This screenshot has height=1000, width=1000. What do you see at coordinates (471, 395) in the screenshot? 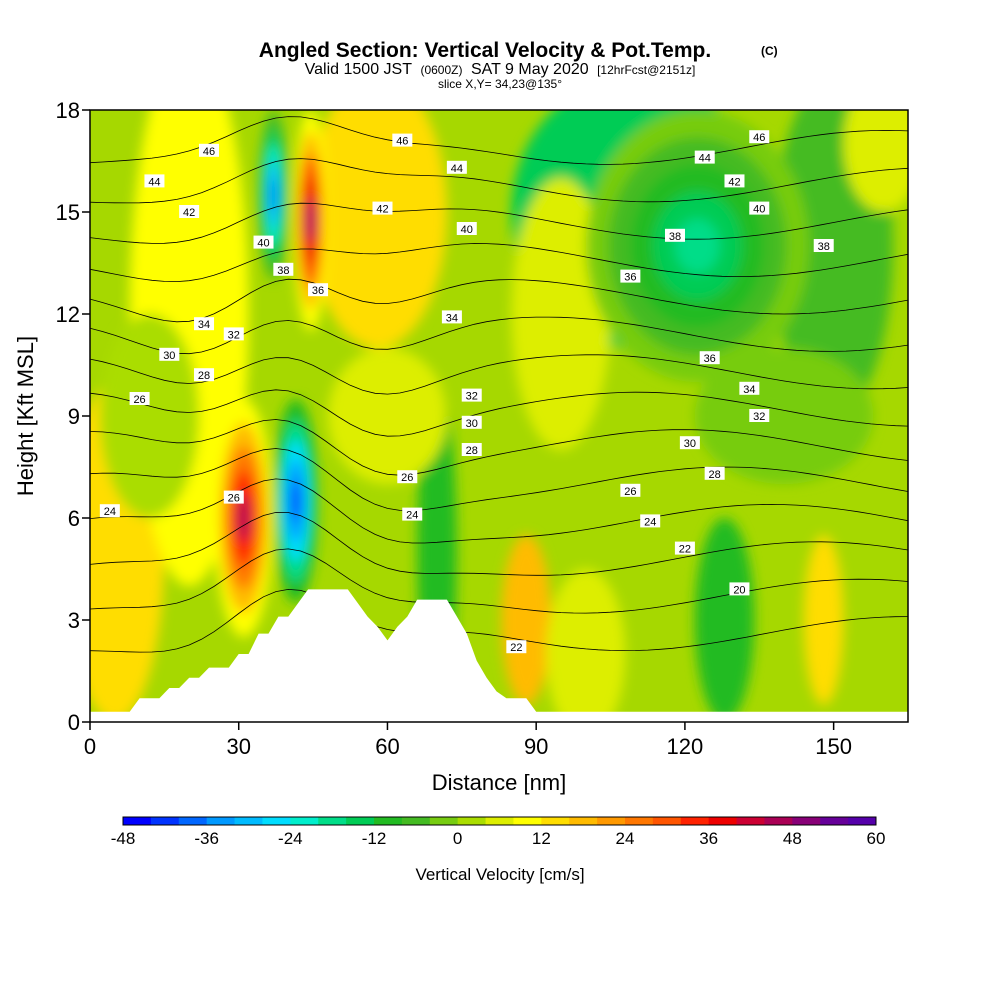
I see `theta-label: 32` at bounding box center [471, 395].